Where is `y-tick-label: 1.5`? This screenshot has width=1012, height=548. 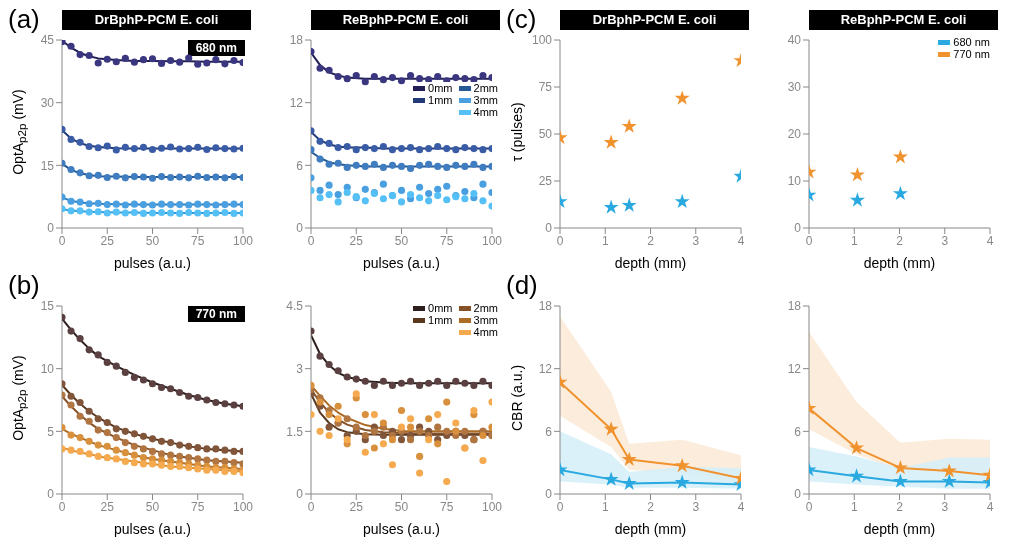
y-tick-label: 1.5 is located at coordinates (295, 431).